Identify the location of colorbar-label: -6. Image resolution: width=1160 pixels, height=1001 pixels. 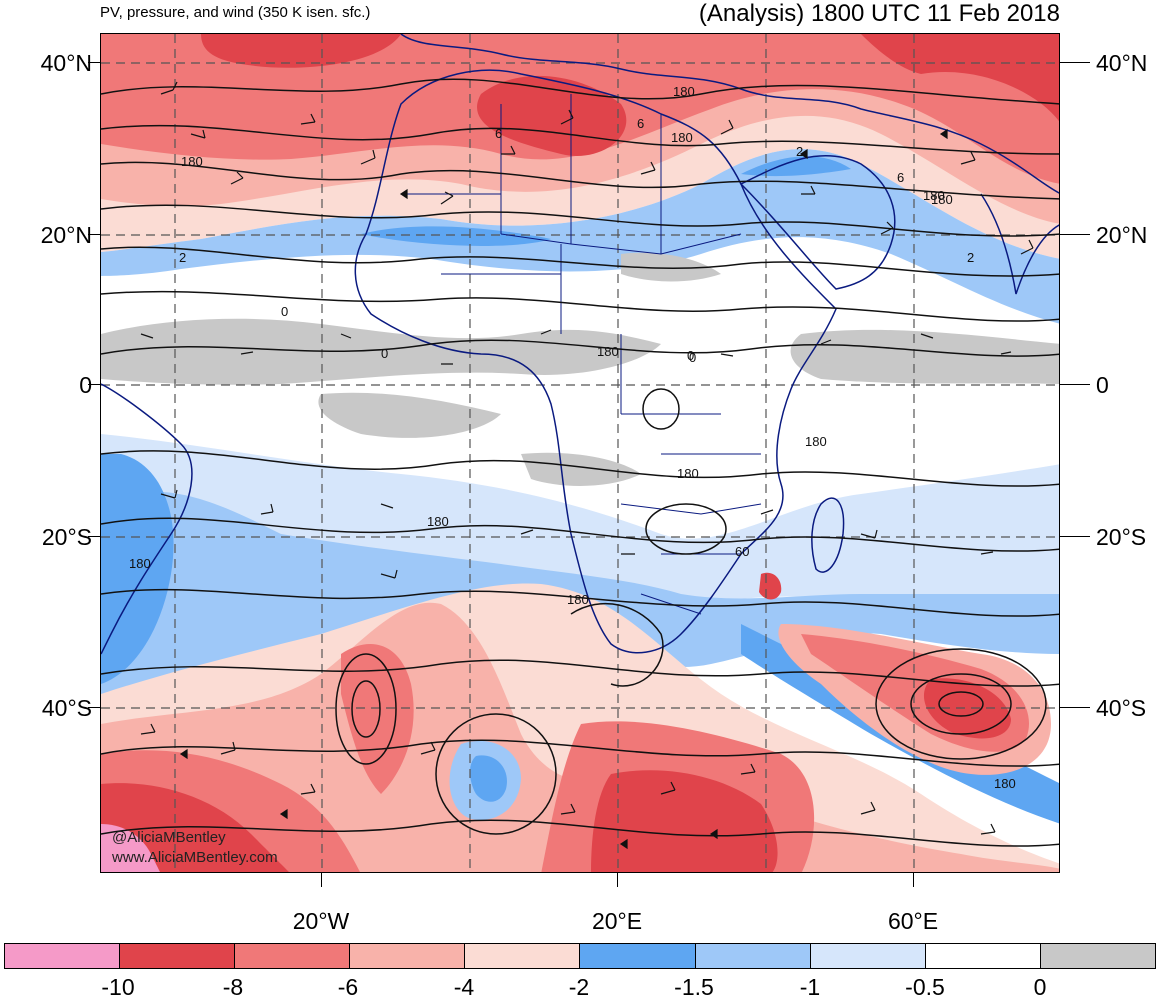
(348, 987).